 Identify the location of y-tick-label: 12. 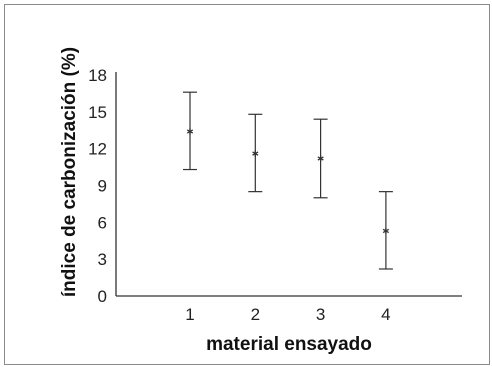
(97, 149).